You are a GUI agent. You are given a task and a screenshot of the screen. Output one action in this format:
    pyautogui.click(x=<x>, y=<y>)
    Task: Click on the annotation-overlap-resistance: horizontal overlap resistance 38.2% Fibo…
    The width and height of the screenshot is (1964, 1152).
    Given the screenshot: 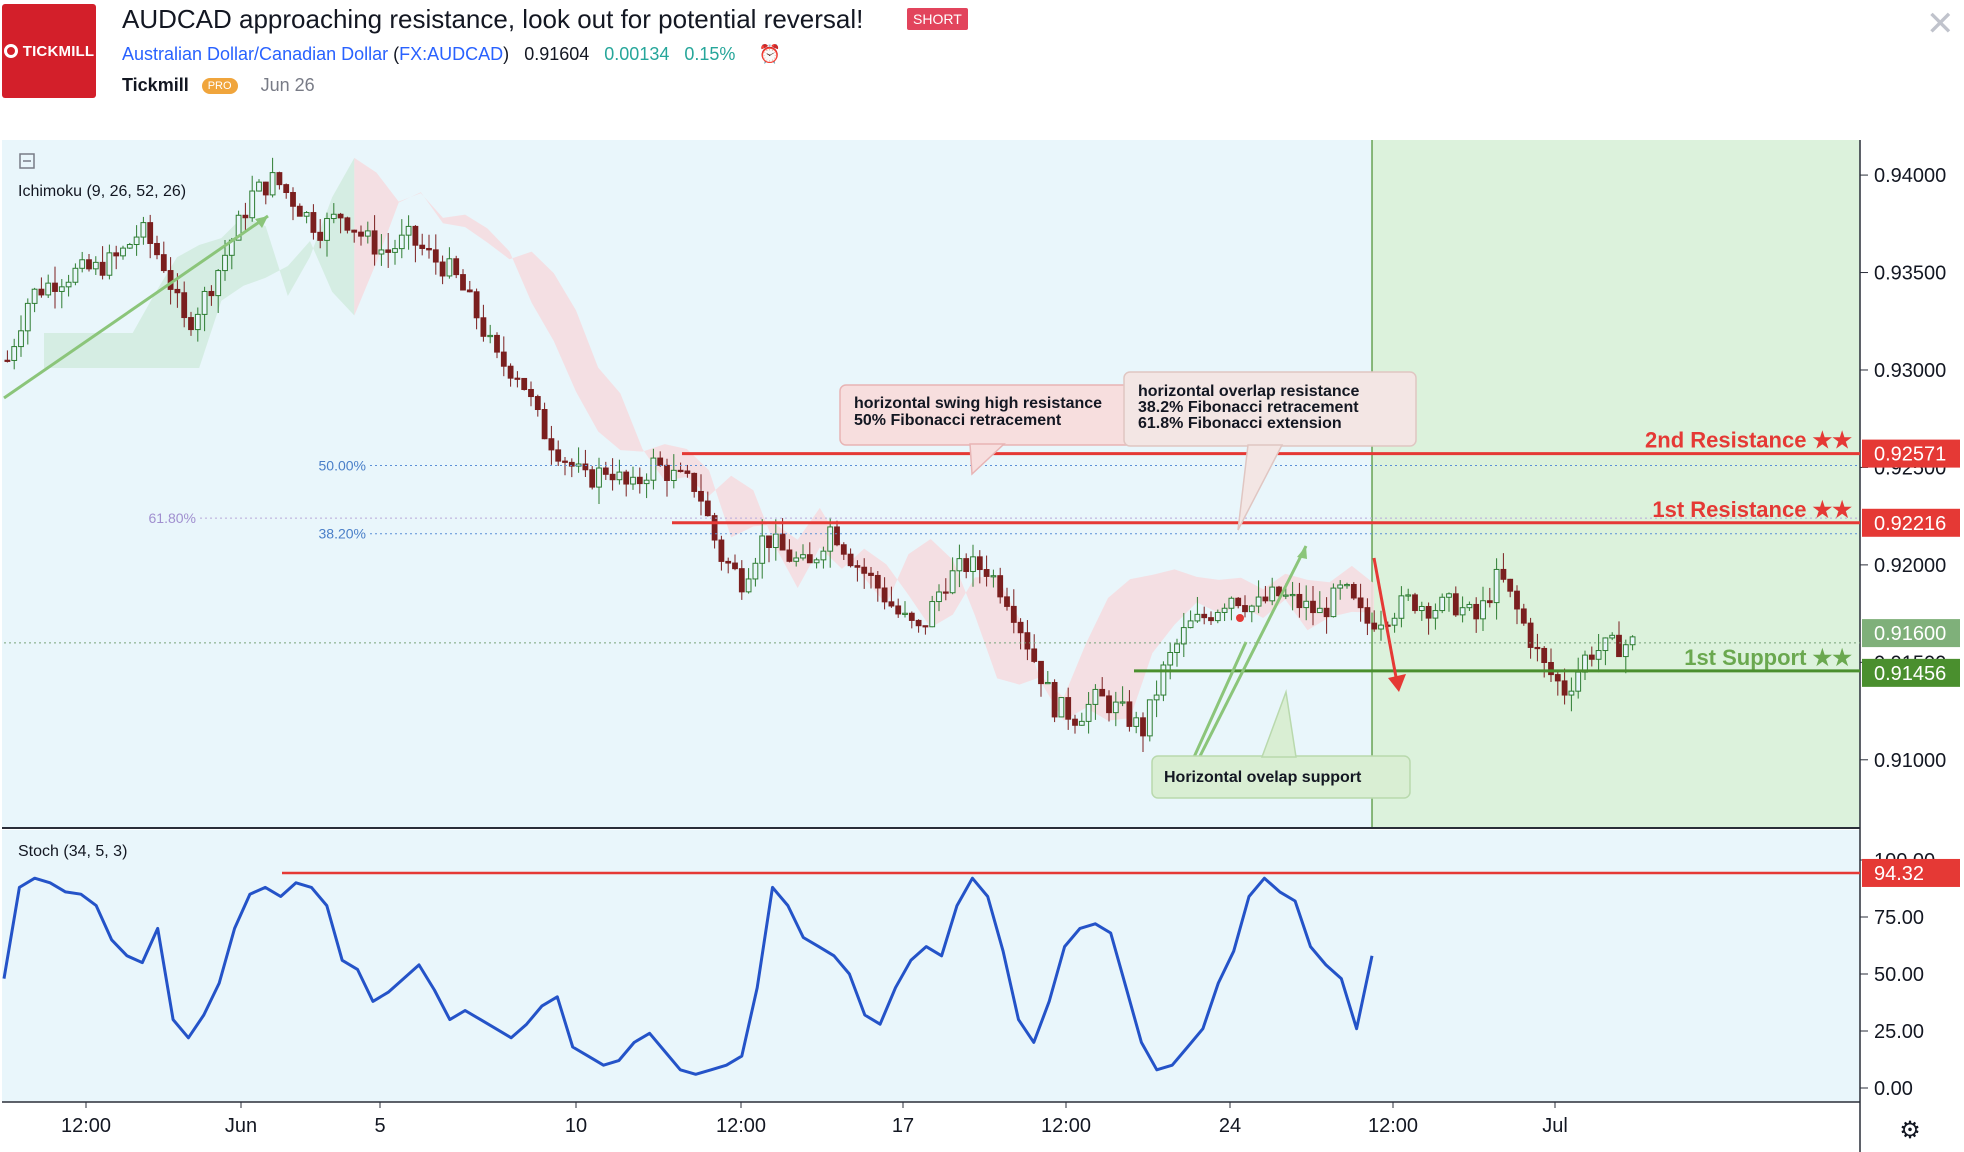 What is the action you would take?
    pyautogui.click(x=1270, y=451)
    